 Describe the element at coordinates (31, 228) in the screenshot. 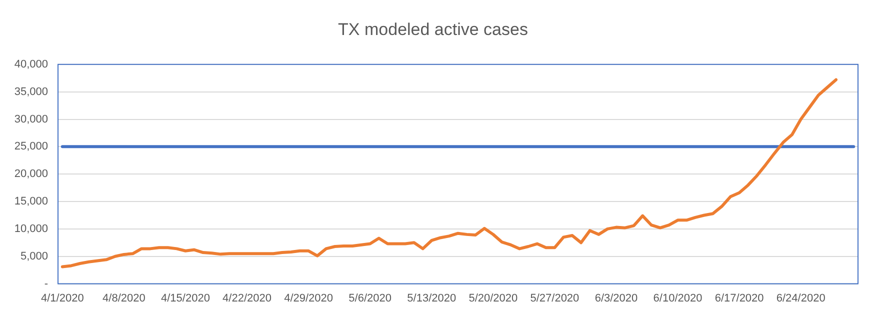

I see `y-tick-label: 10,000` at that location.